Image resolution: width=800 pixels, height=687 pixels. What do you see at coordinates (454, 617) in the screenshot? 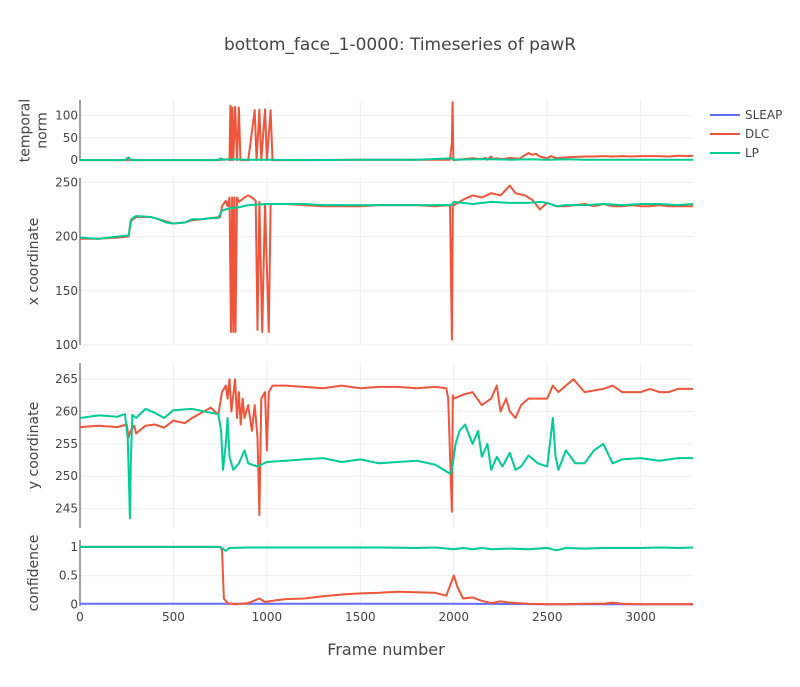
I see `x-tick-label: 2000` at bounding box center [454, 617].